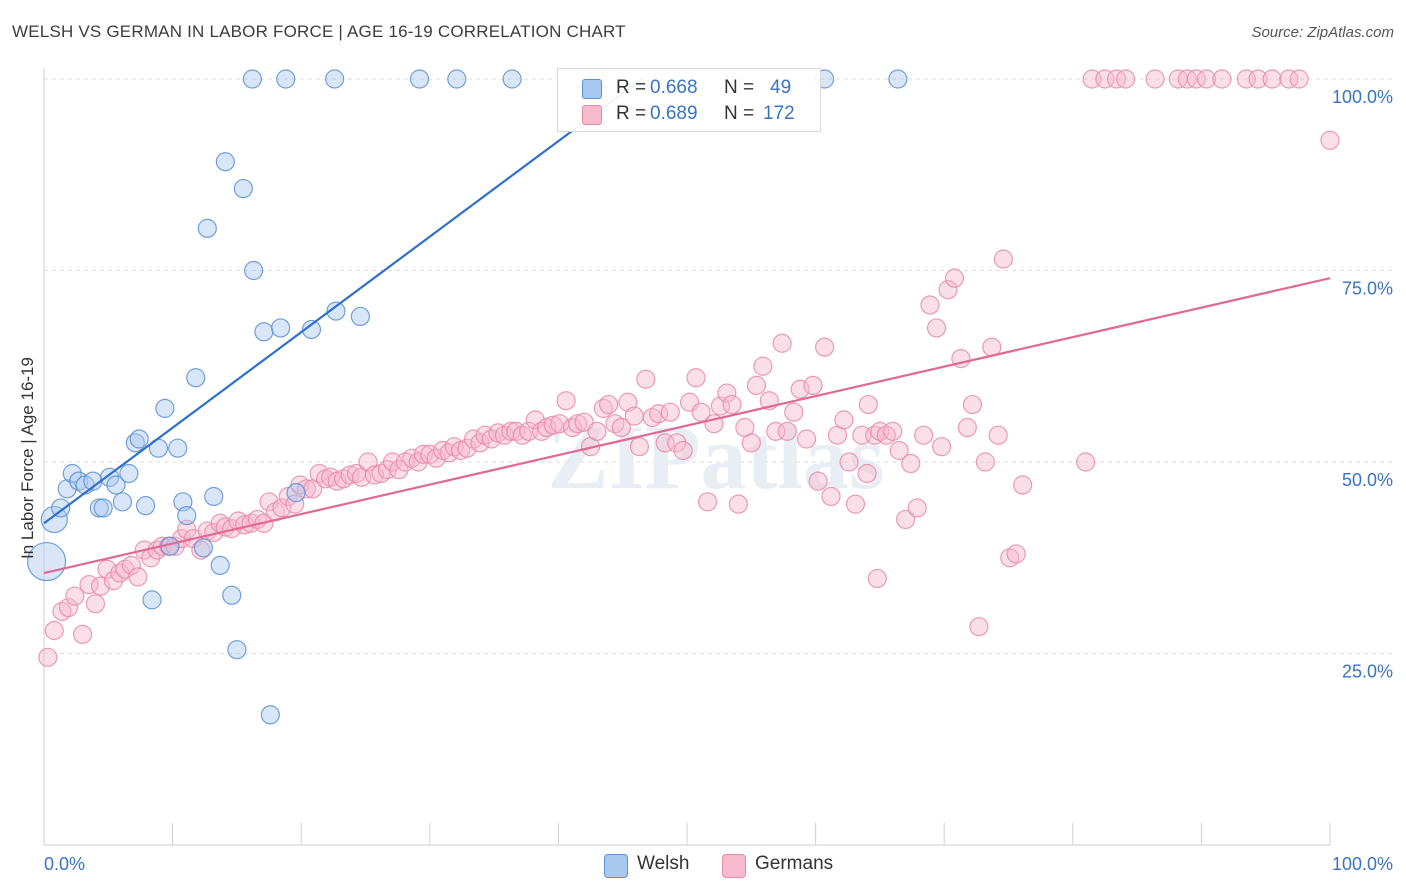 The image size is (1406, 892). What do you see at coordinates (631, 87) in the screenshot?
I see `welsh-r-label: R =` at bounding box center [631, 87].